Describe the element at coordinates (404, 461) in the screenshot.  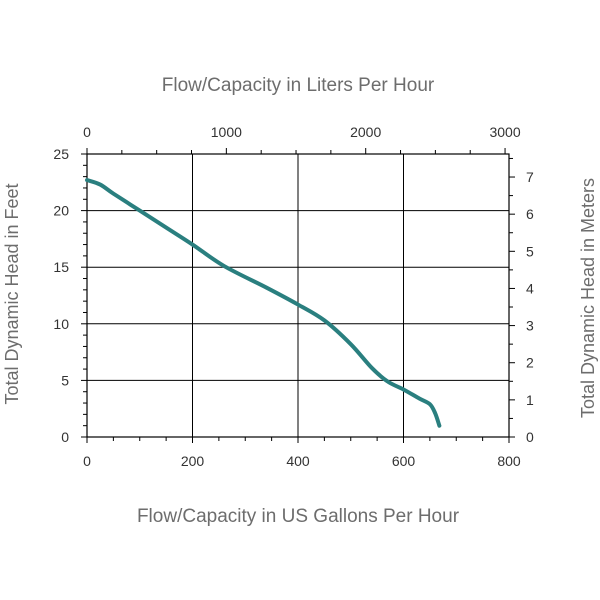
I see `x-tick-label: 600` at that location.